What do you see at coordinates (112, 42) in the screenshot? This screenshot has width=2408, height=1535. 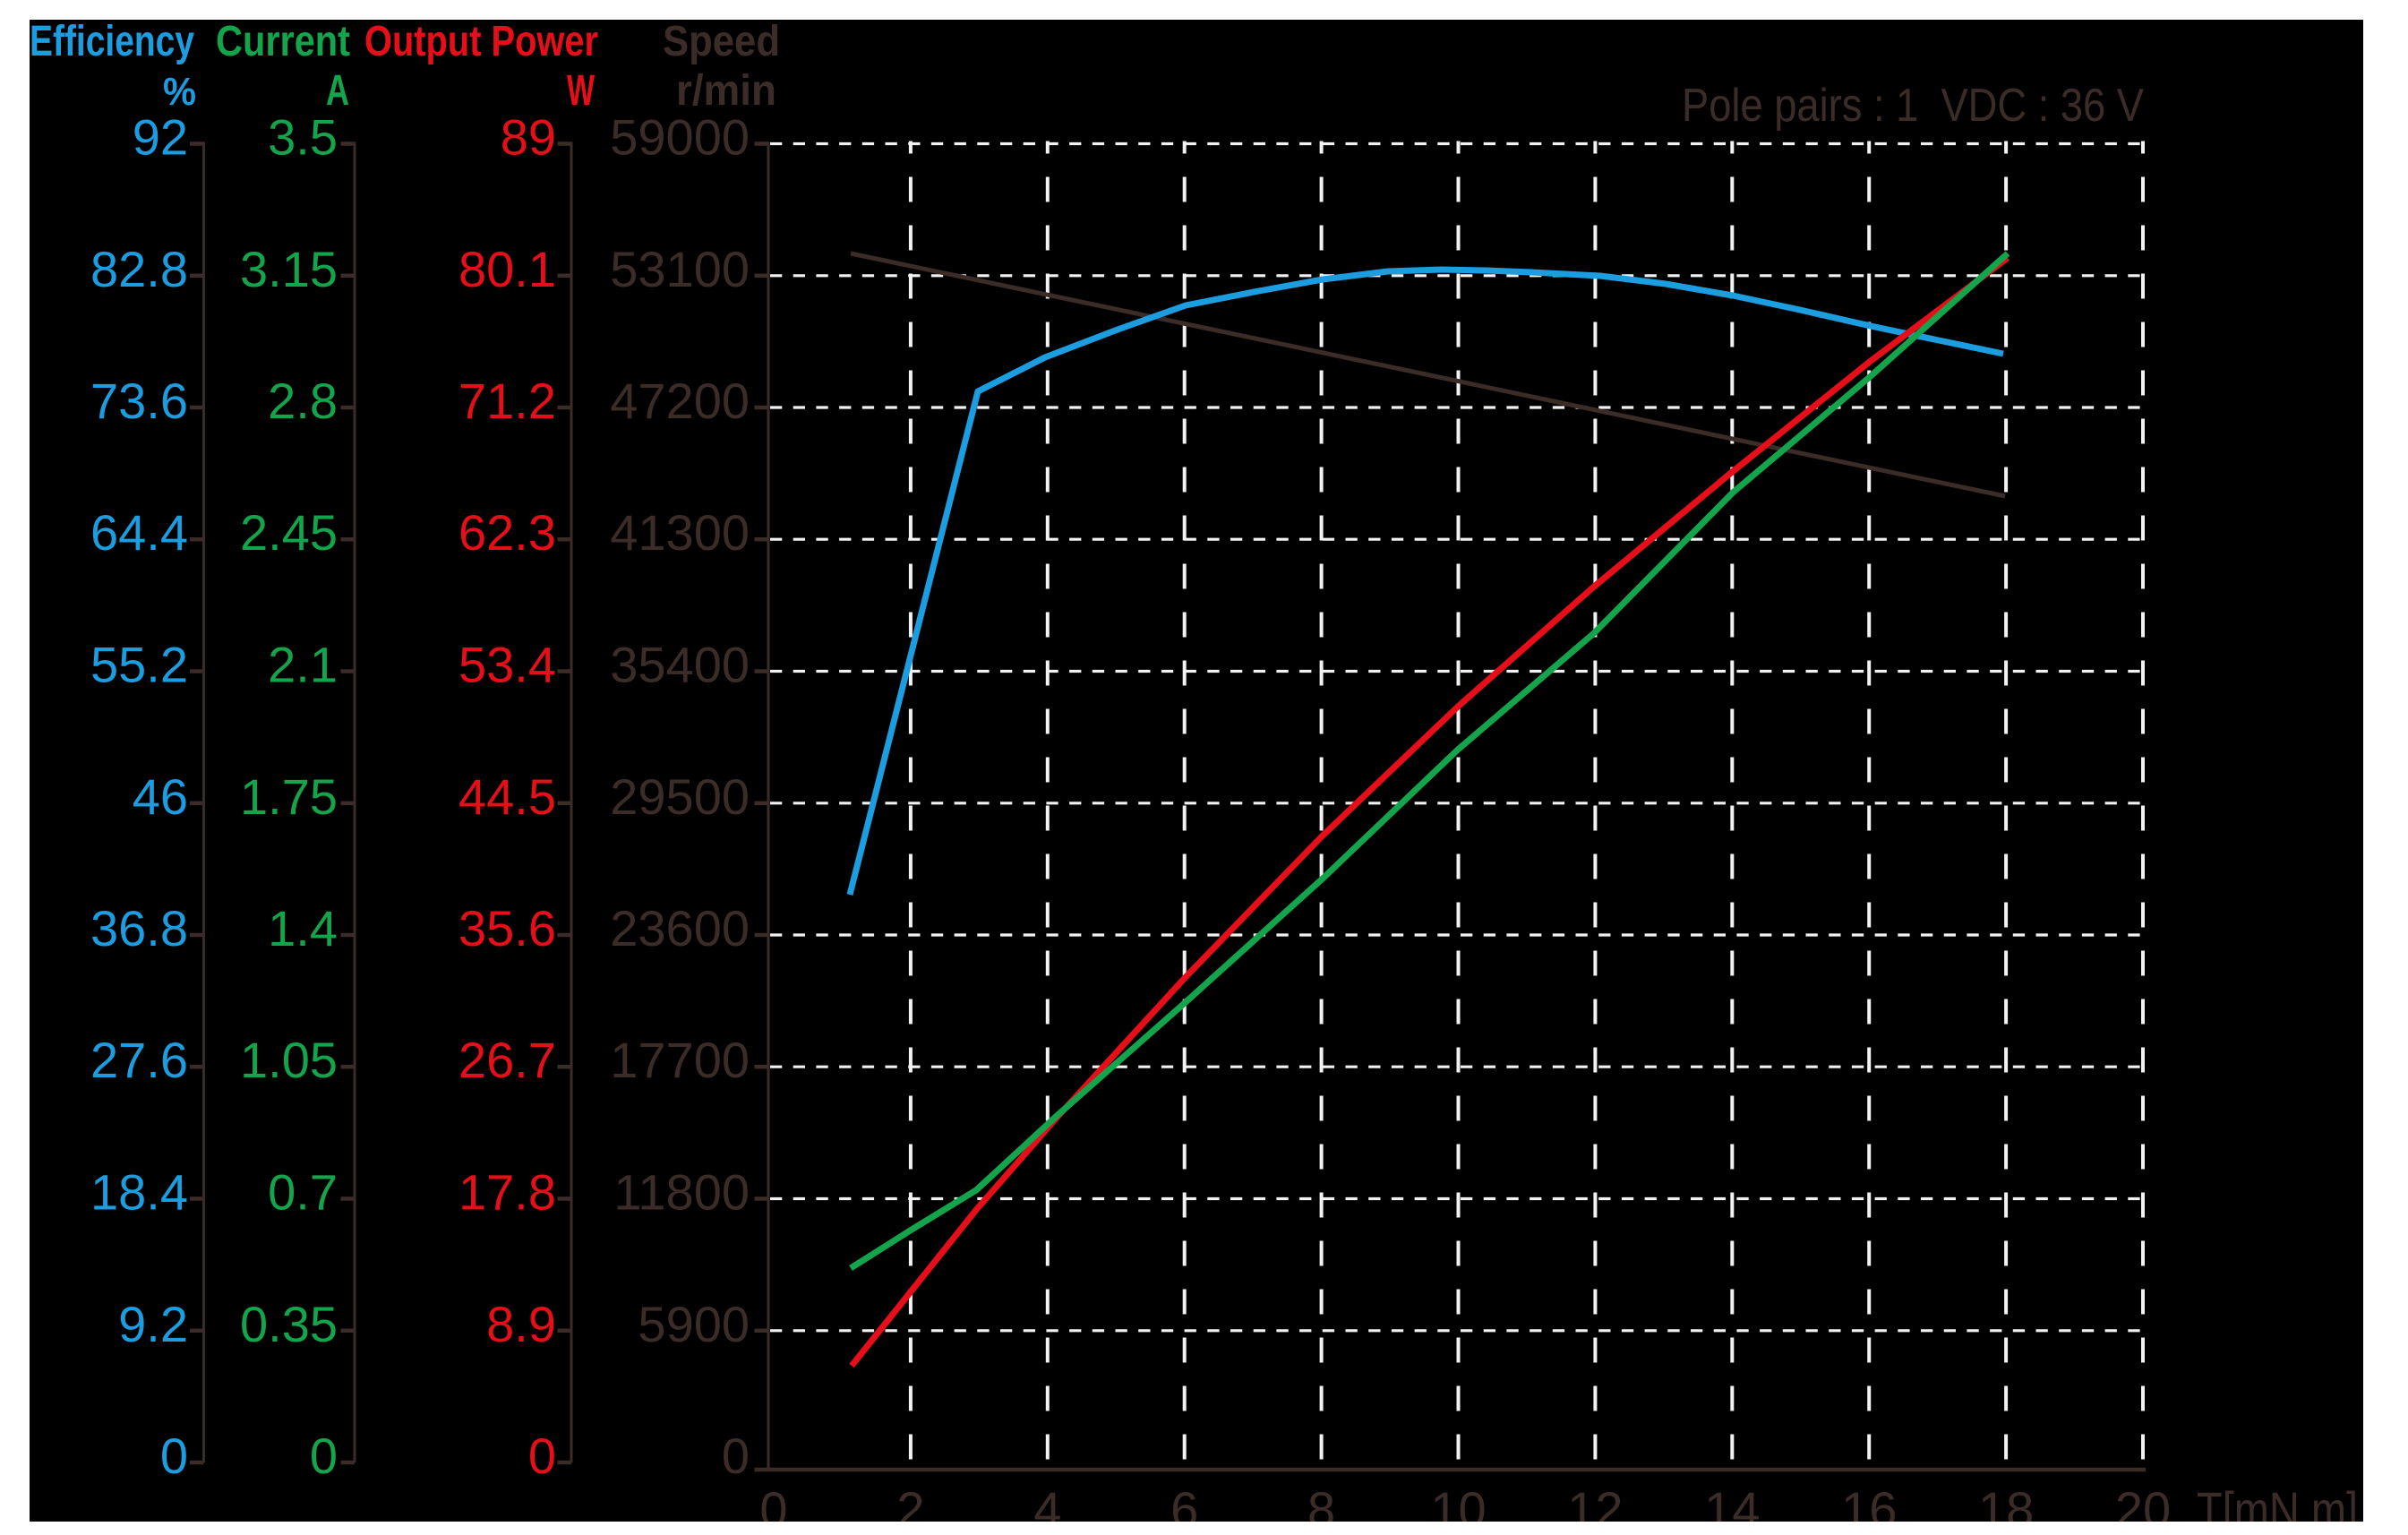 I see `svg-text: Efficiency` at bounding box center [112, 42].